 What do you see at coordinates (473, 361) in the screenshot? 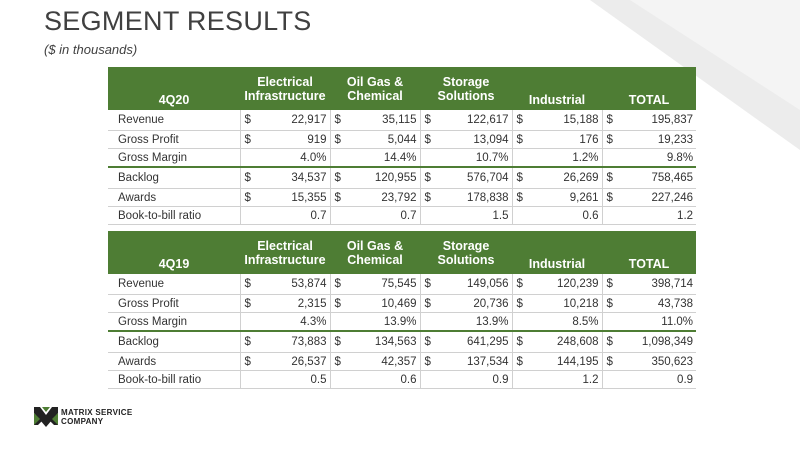
I see `cell-value: 137,534` at bounding box center [473, 361].